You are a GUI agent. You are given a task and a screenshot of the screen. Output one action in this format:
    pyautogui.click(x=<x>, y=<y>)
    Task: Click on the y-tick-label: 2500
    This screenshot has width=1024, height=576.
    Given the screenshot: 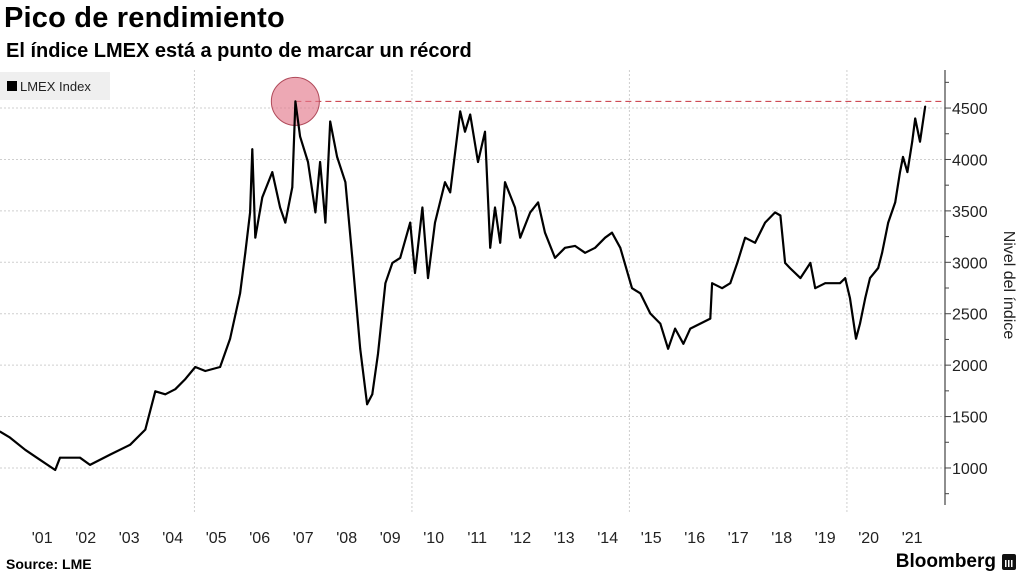 What is the action you would take?
    pyautogui.click(x=970, y=315)
    